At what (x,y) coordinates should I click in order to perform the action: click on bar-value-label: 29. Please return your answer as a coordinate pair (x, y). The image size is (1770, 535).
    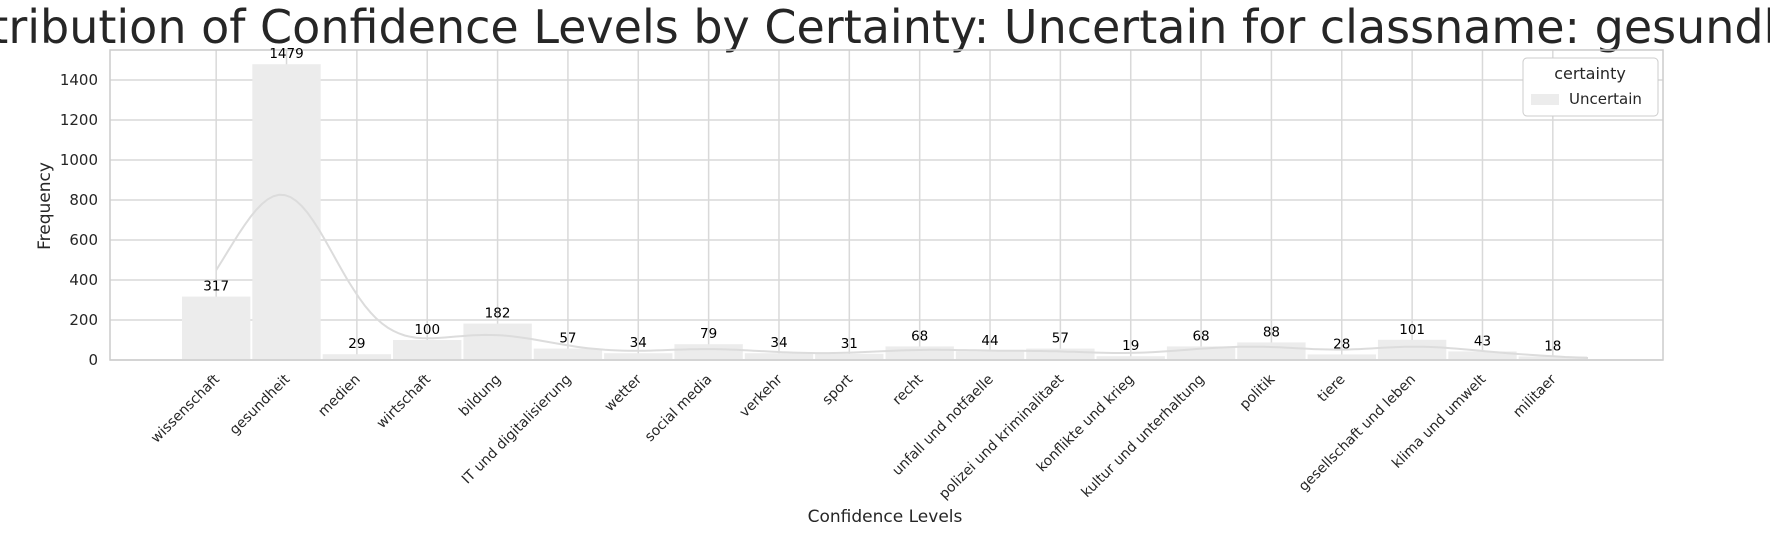
    Looking at the image, I should click on (356, 344).